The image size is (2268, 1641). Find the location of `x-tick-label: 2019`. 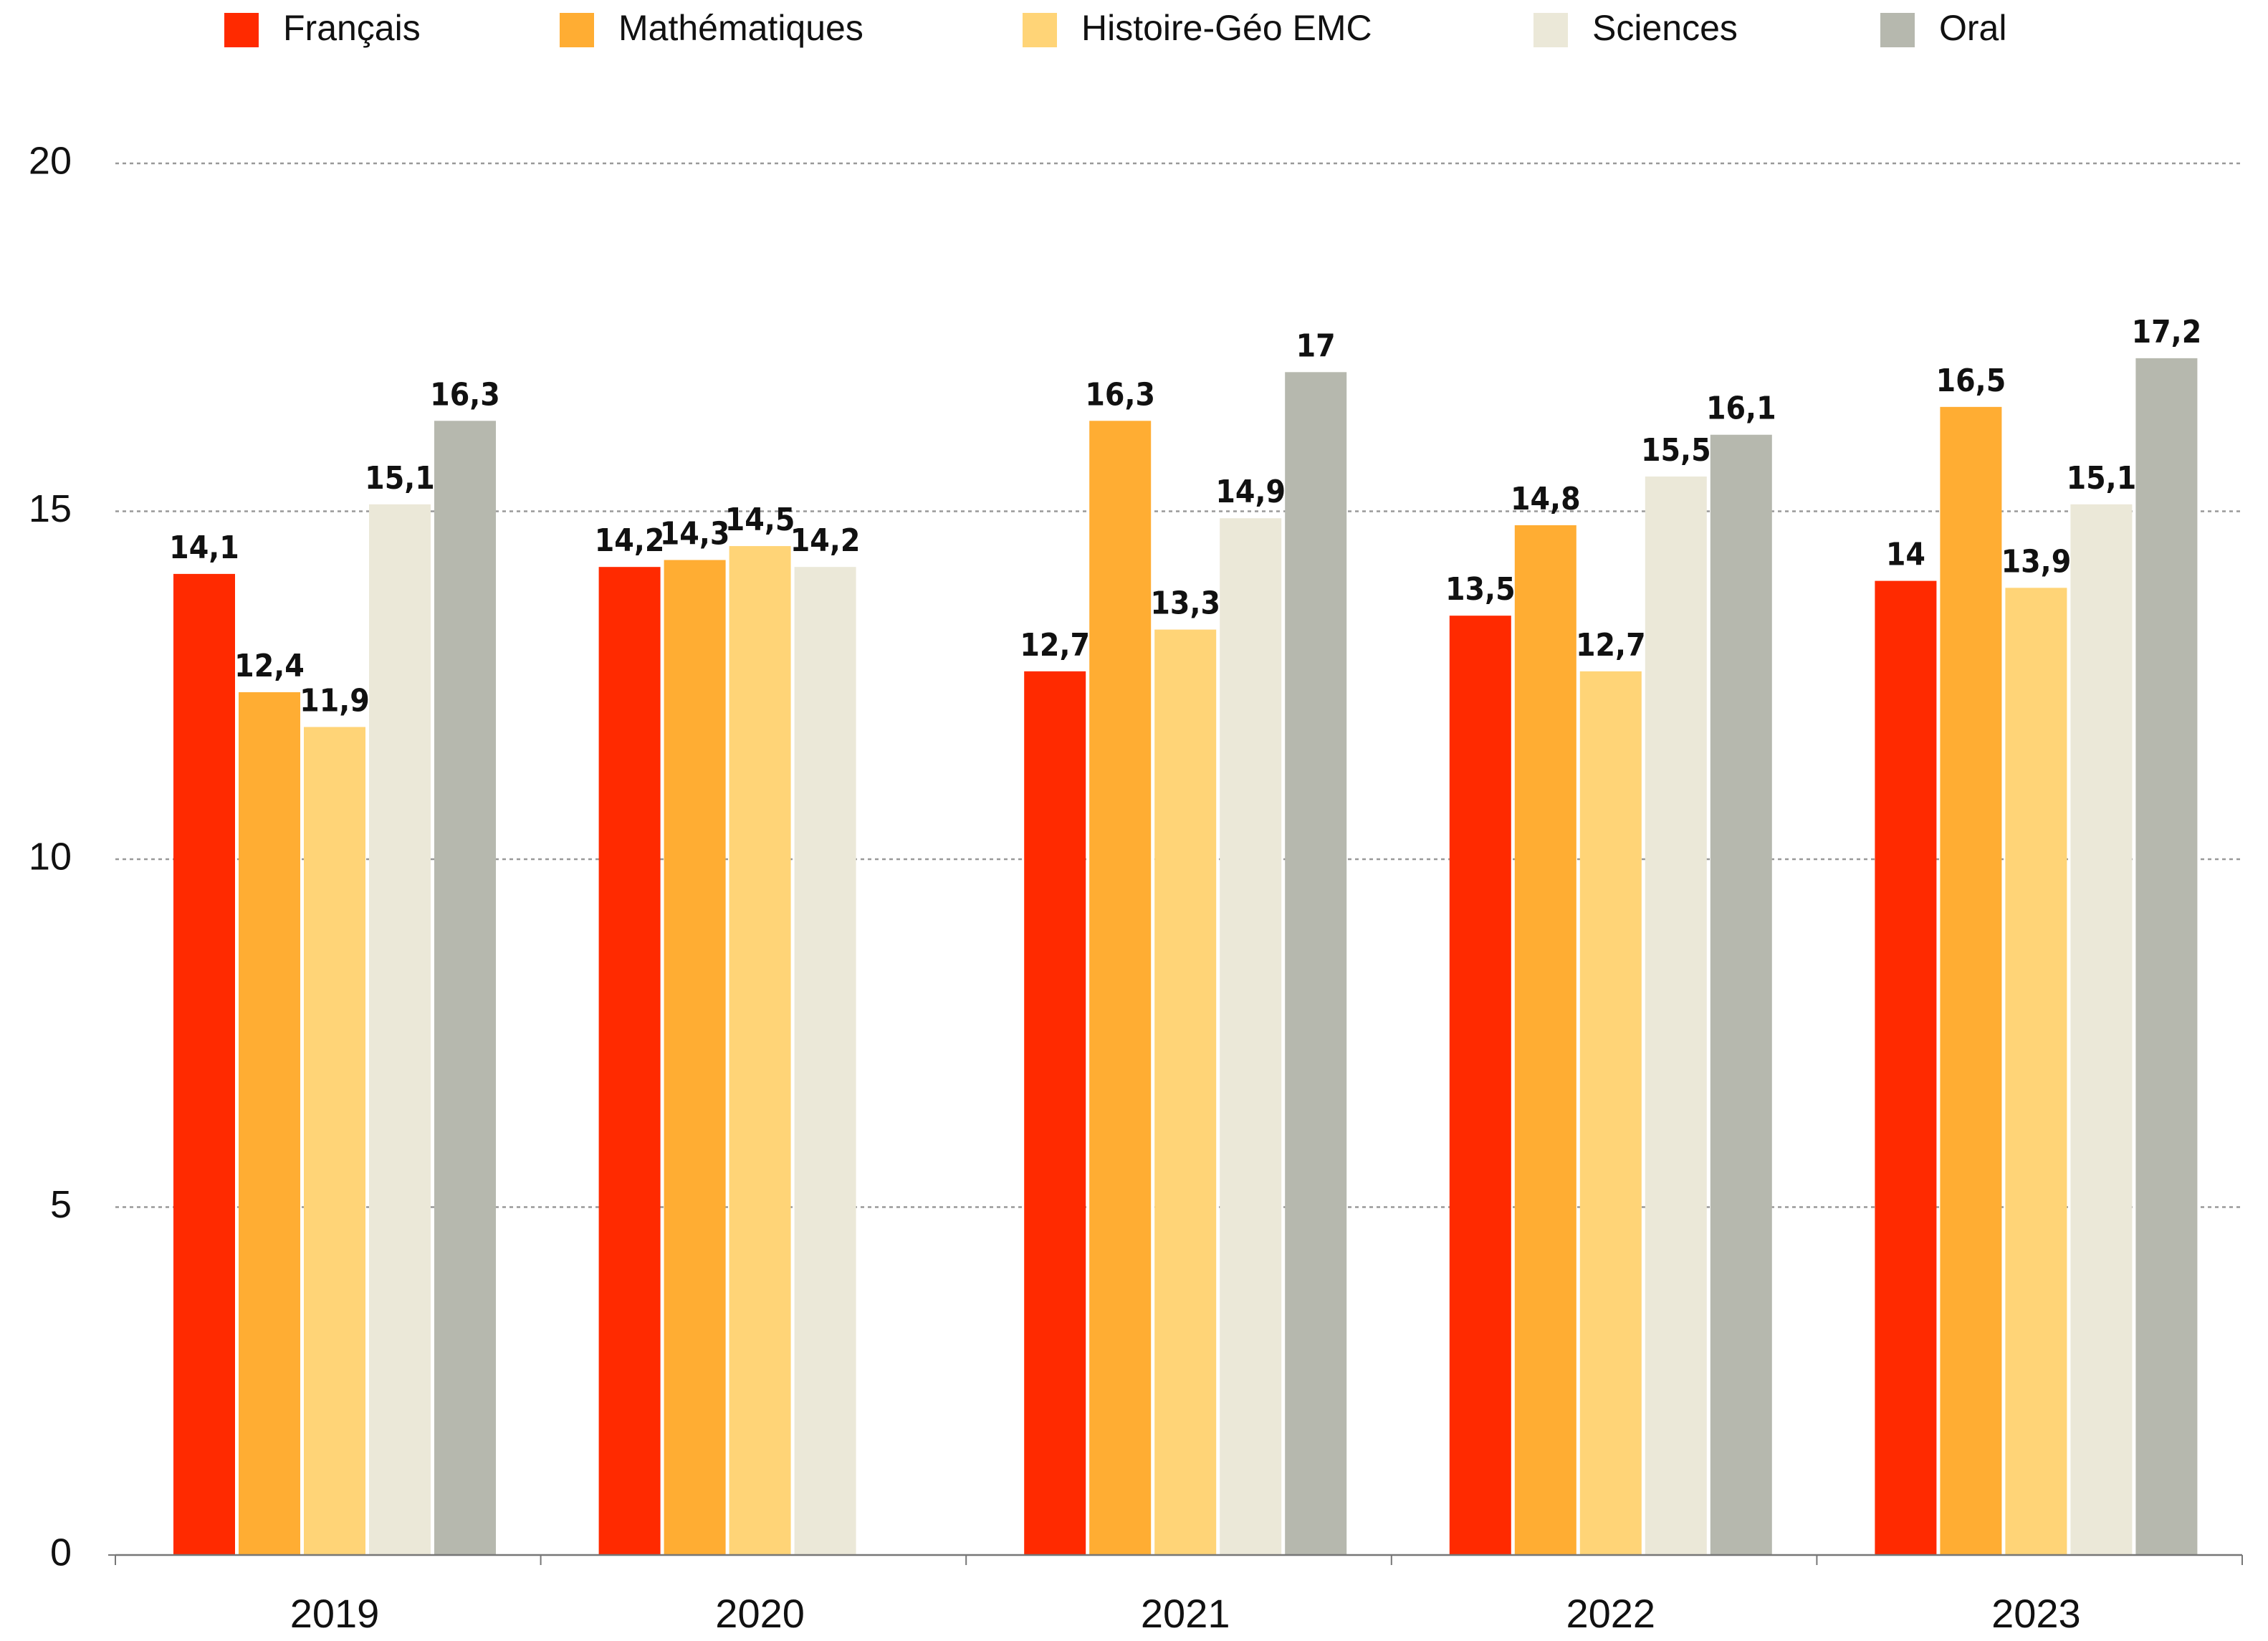

x-tick-label: 2019 is located at coordinates (335, 1614).